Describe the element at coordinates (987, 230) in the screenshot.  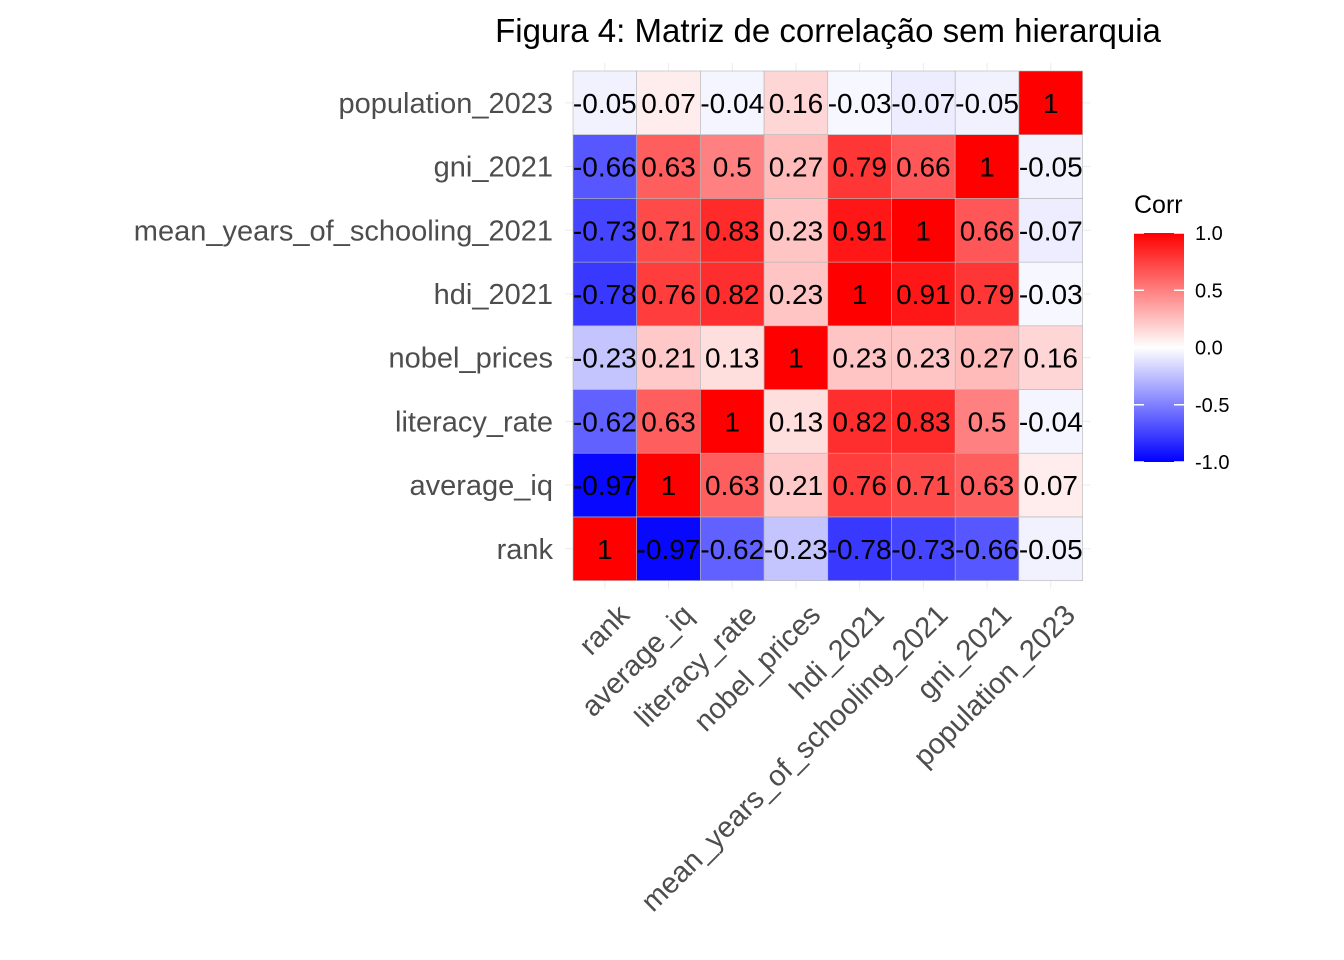
I see `cell-value-label: 0.66` at that location.